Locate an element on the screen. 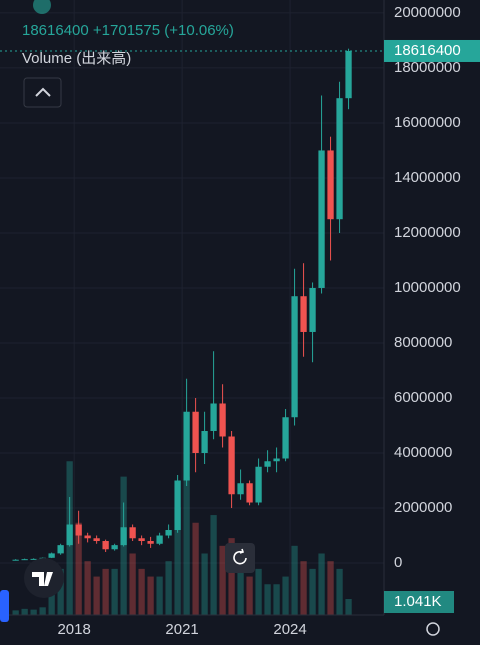  y-tick-label: 6000000 is located at coordinates (423, 397).